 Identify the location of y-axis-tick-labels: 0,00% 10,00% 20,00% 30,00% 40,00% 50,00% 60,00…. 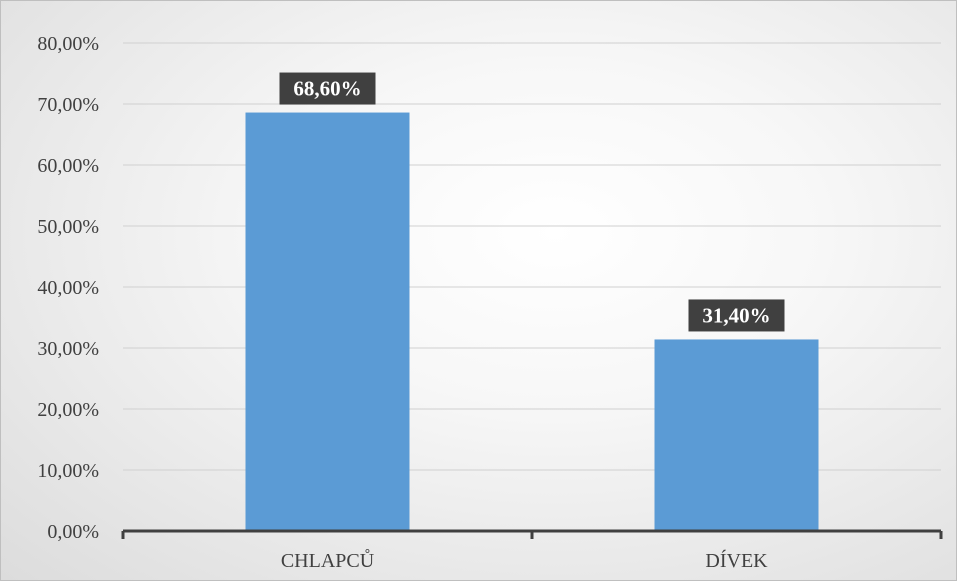
(68, 288).